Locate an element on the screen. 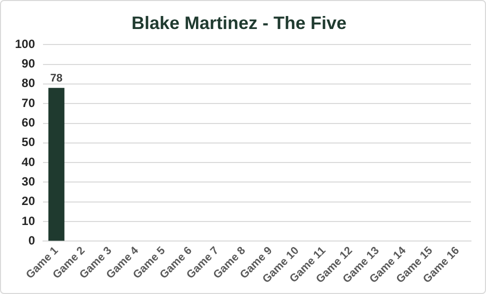 The height and width of the screenshot is (294, 486). data-label: 78 is located at coordinates (56, 78).